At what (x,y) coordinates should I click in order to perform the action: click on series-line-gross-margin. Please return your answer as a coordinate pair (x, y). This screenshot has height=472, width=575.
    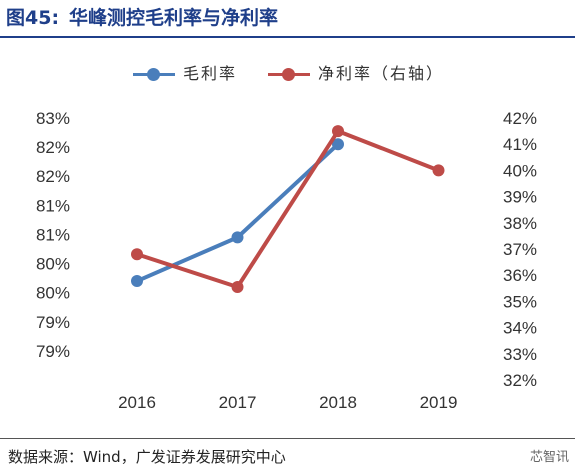
    Looking at the image, I should click on (237, 213).